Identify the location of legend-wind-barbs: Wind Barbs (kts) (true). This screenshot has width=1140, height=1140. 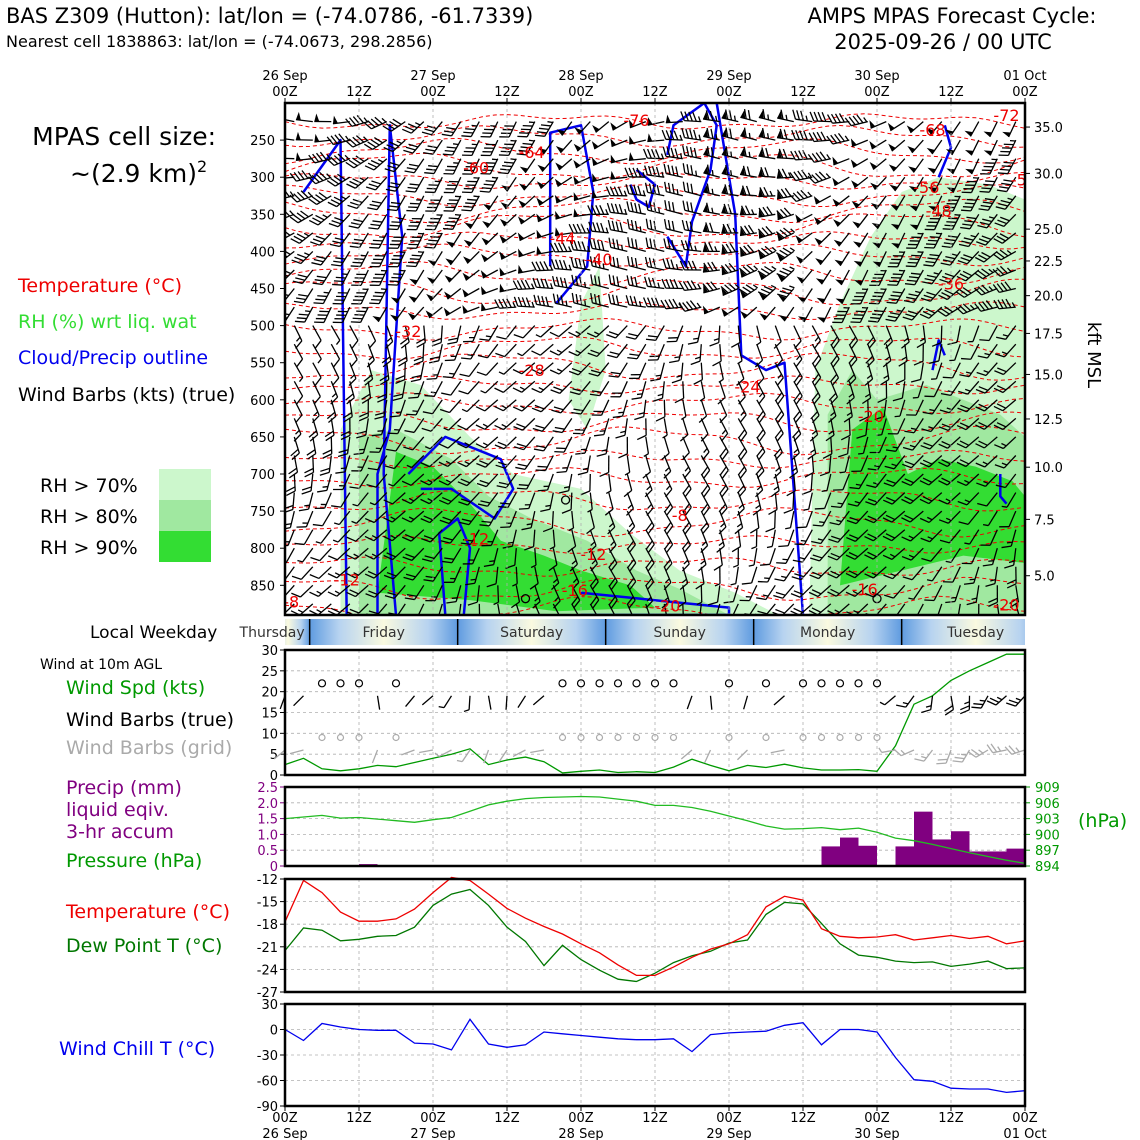
(126, 395).